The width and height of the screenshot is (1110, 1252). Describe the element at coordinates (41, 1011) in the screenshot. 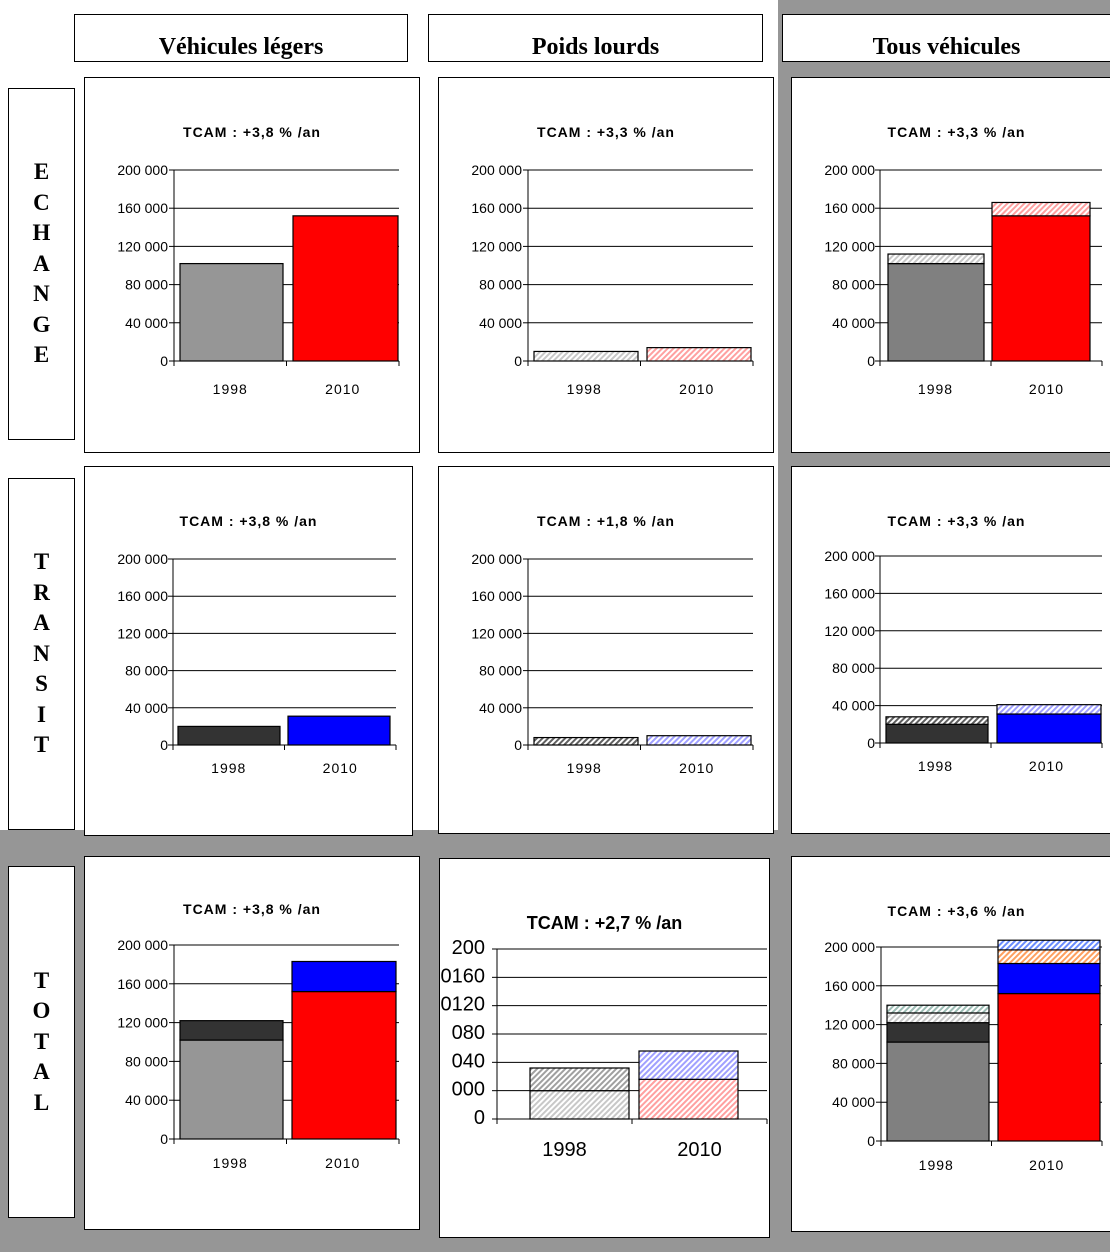

I see `row-header-letter: O` at that location.